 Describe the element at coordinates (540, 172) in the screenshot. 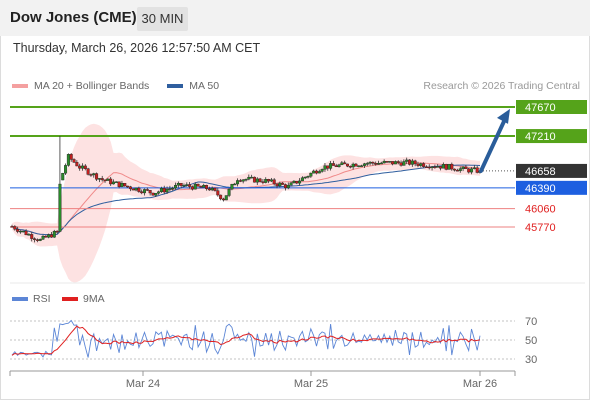

I see `price-label-46658: 46658` at that location.